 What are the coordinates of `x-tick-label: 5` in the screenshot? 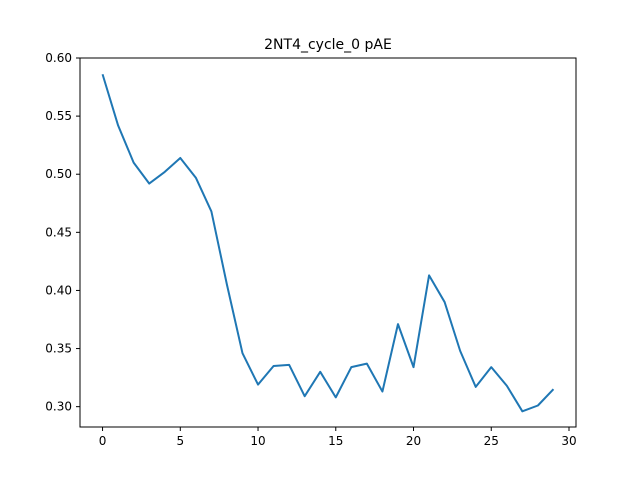 It's located at (180, 441).